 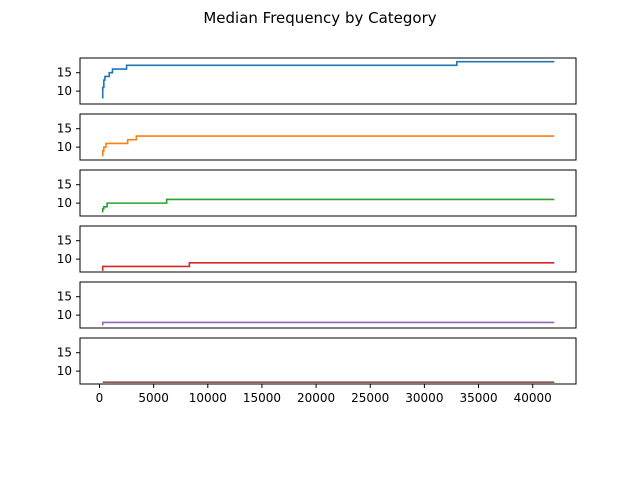 What do you see at coordinates (64, 259) in the screenshot?
I see `y-tick-label-4-1: 10` at bounding box center [64, 259].